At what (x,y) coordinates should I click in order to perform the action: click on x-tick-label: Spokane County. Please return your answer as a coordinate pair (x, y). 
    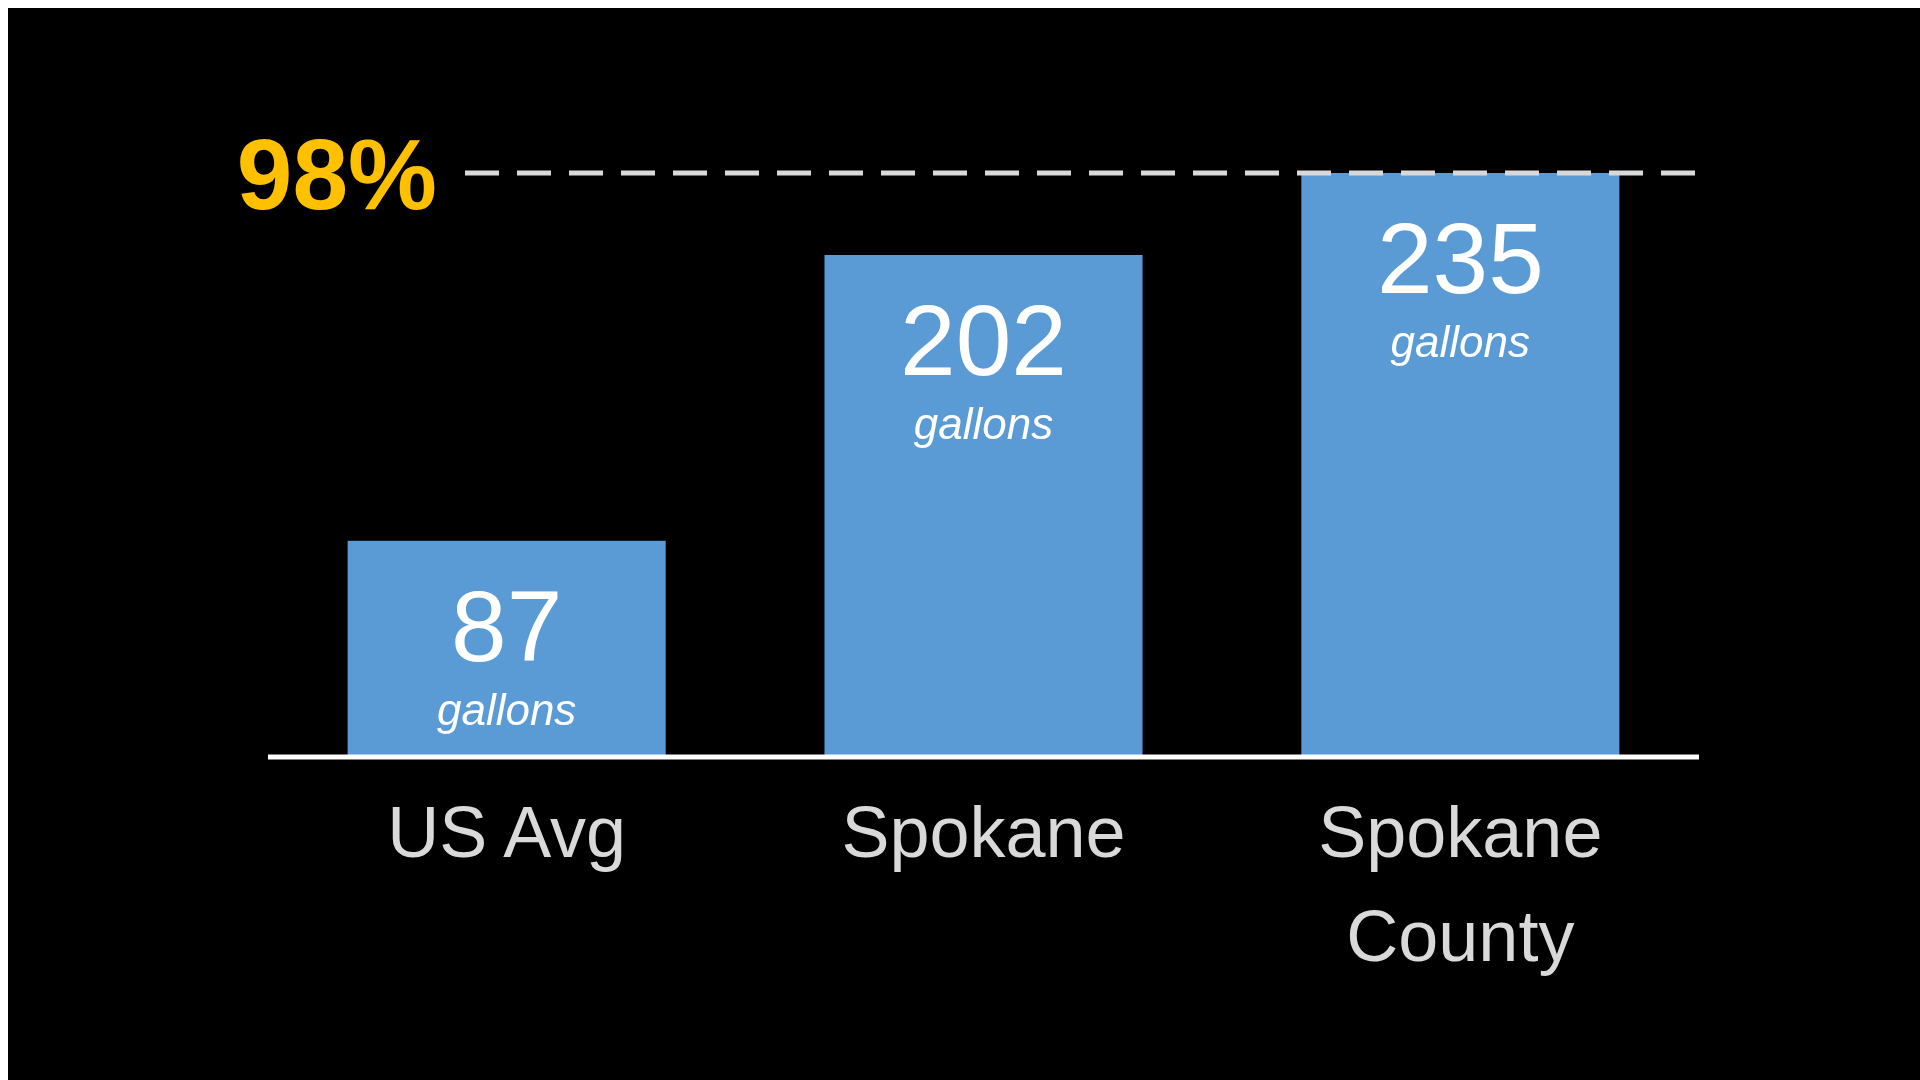
    Looking at the image, I should click on (1460, 884).